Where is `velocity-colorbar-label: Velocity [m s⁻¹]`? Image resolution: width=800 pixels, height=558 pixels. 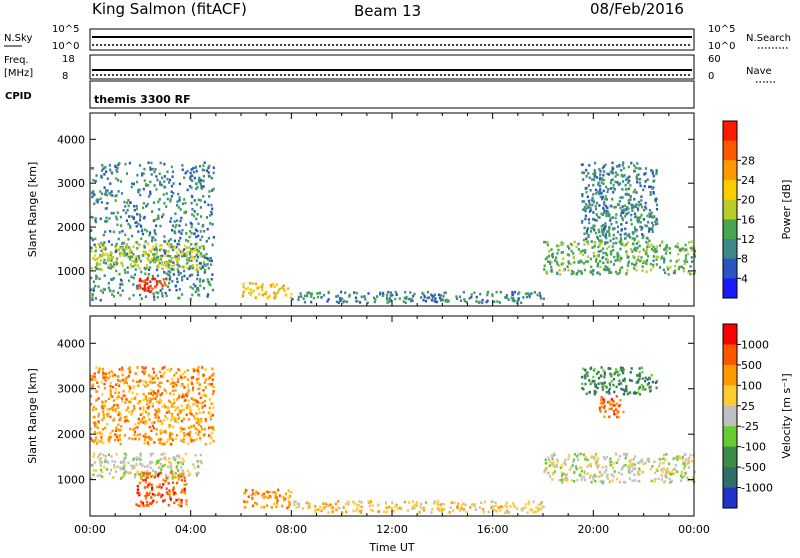 velocity-colorbar-label: Velocity [m s⁻¹] is located at coordinates (786, 415).